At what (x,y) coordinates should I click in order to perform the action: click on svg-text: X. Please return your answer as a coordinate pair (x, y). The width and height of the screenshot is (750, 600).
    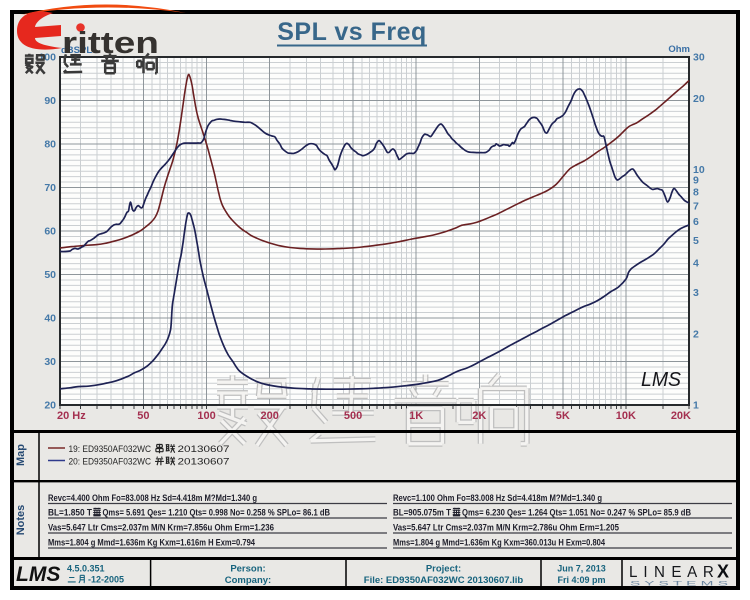
    Looking at the image, I should click on (723, 572).